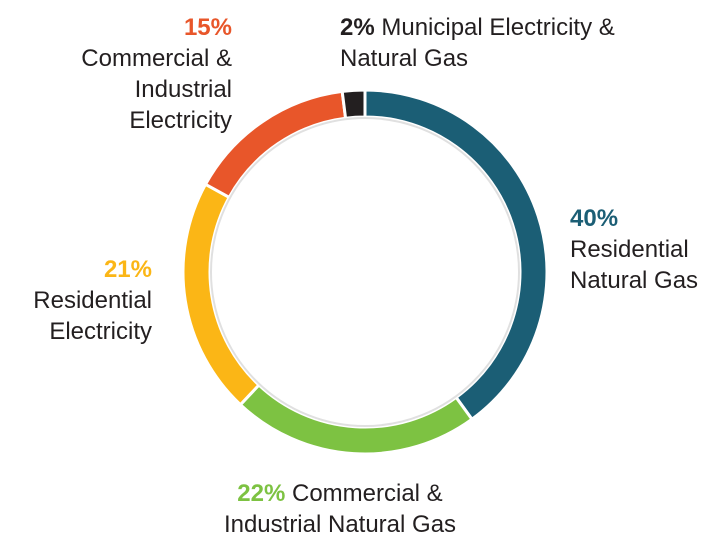 This screenshot has width=723, height=540. Describe the element at coordinates (127, 269) in the screenshot. I see `percent-label: 21%` at that location.